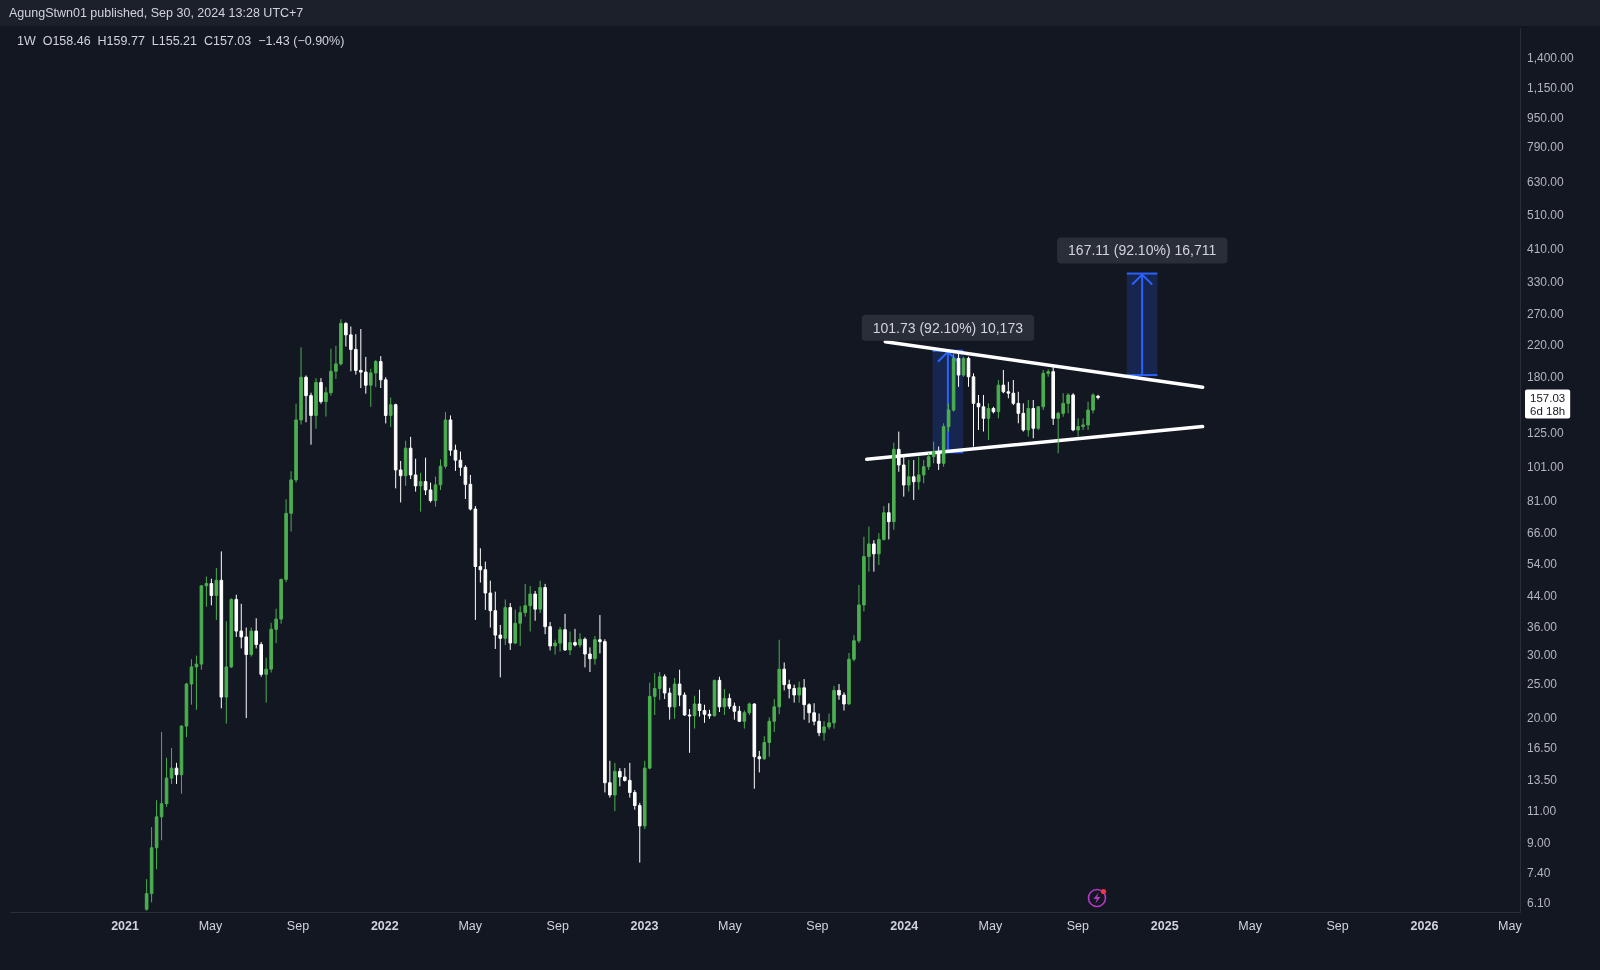 This screenshot has height=970, width=1600. Describe the element at coordinates (1542, 718) in the screenshot. I see `y-tick-label: 20.00` at that location.